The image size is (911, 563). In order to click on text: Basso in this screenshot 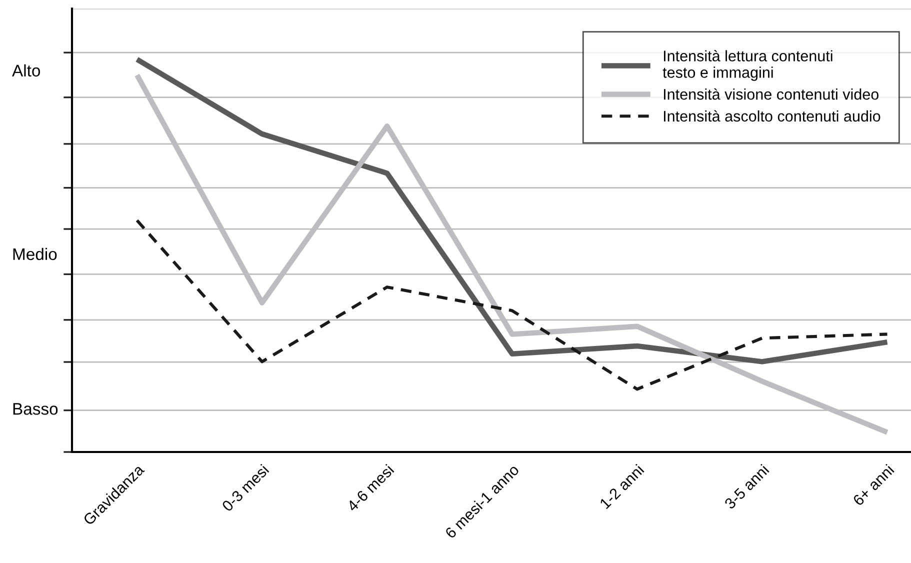, I will do `click(35, 409)`.